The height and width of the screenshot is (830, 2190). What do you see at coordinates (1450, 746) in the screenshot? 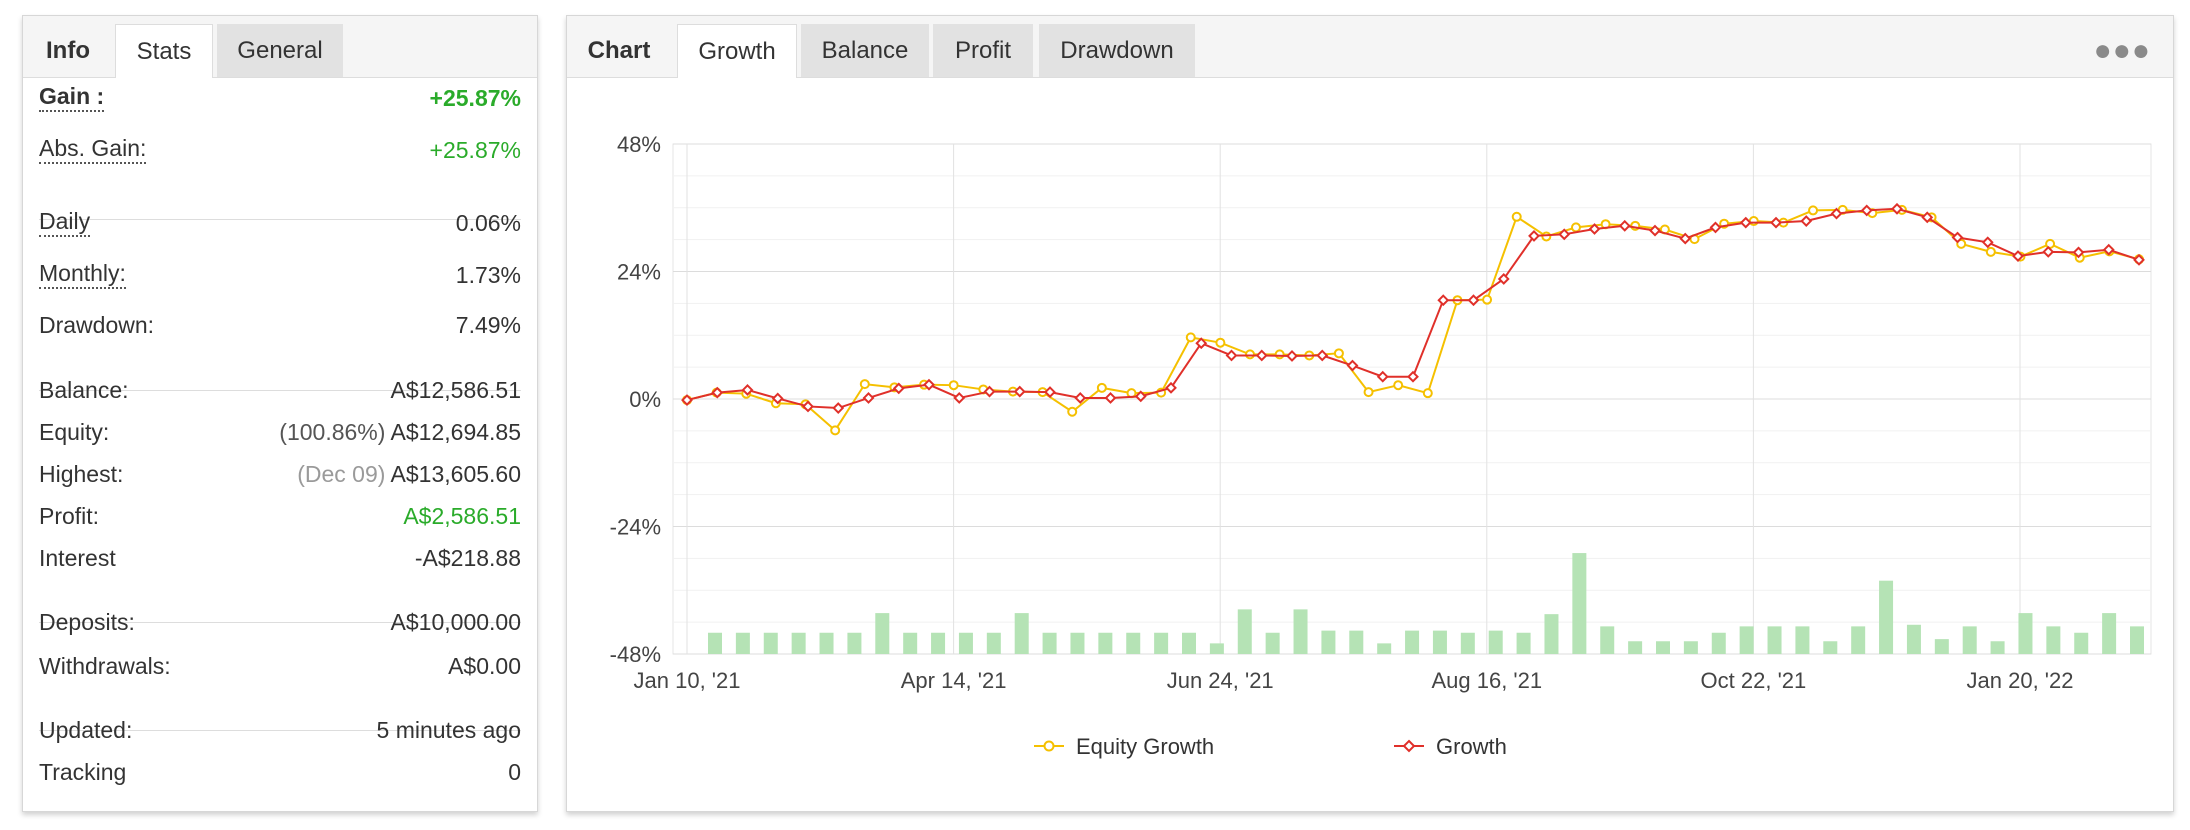
I see `legend-growth: Growth` at bounding box center [1450, 746].